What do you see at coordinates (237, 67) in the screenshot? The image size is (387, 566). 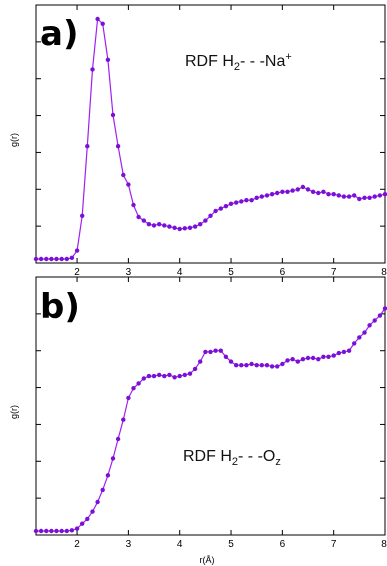 I see `panel-a-annotation-sub: 2` at bounding box center [237, 67].